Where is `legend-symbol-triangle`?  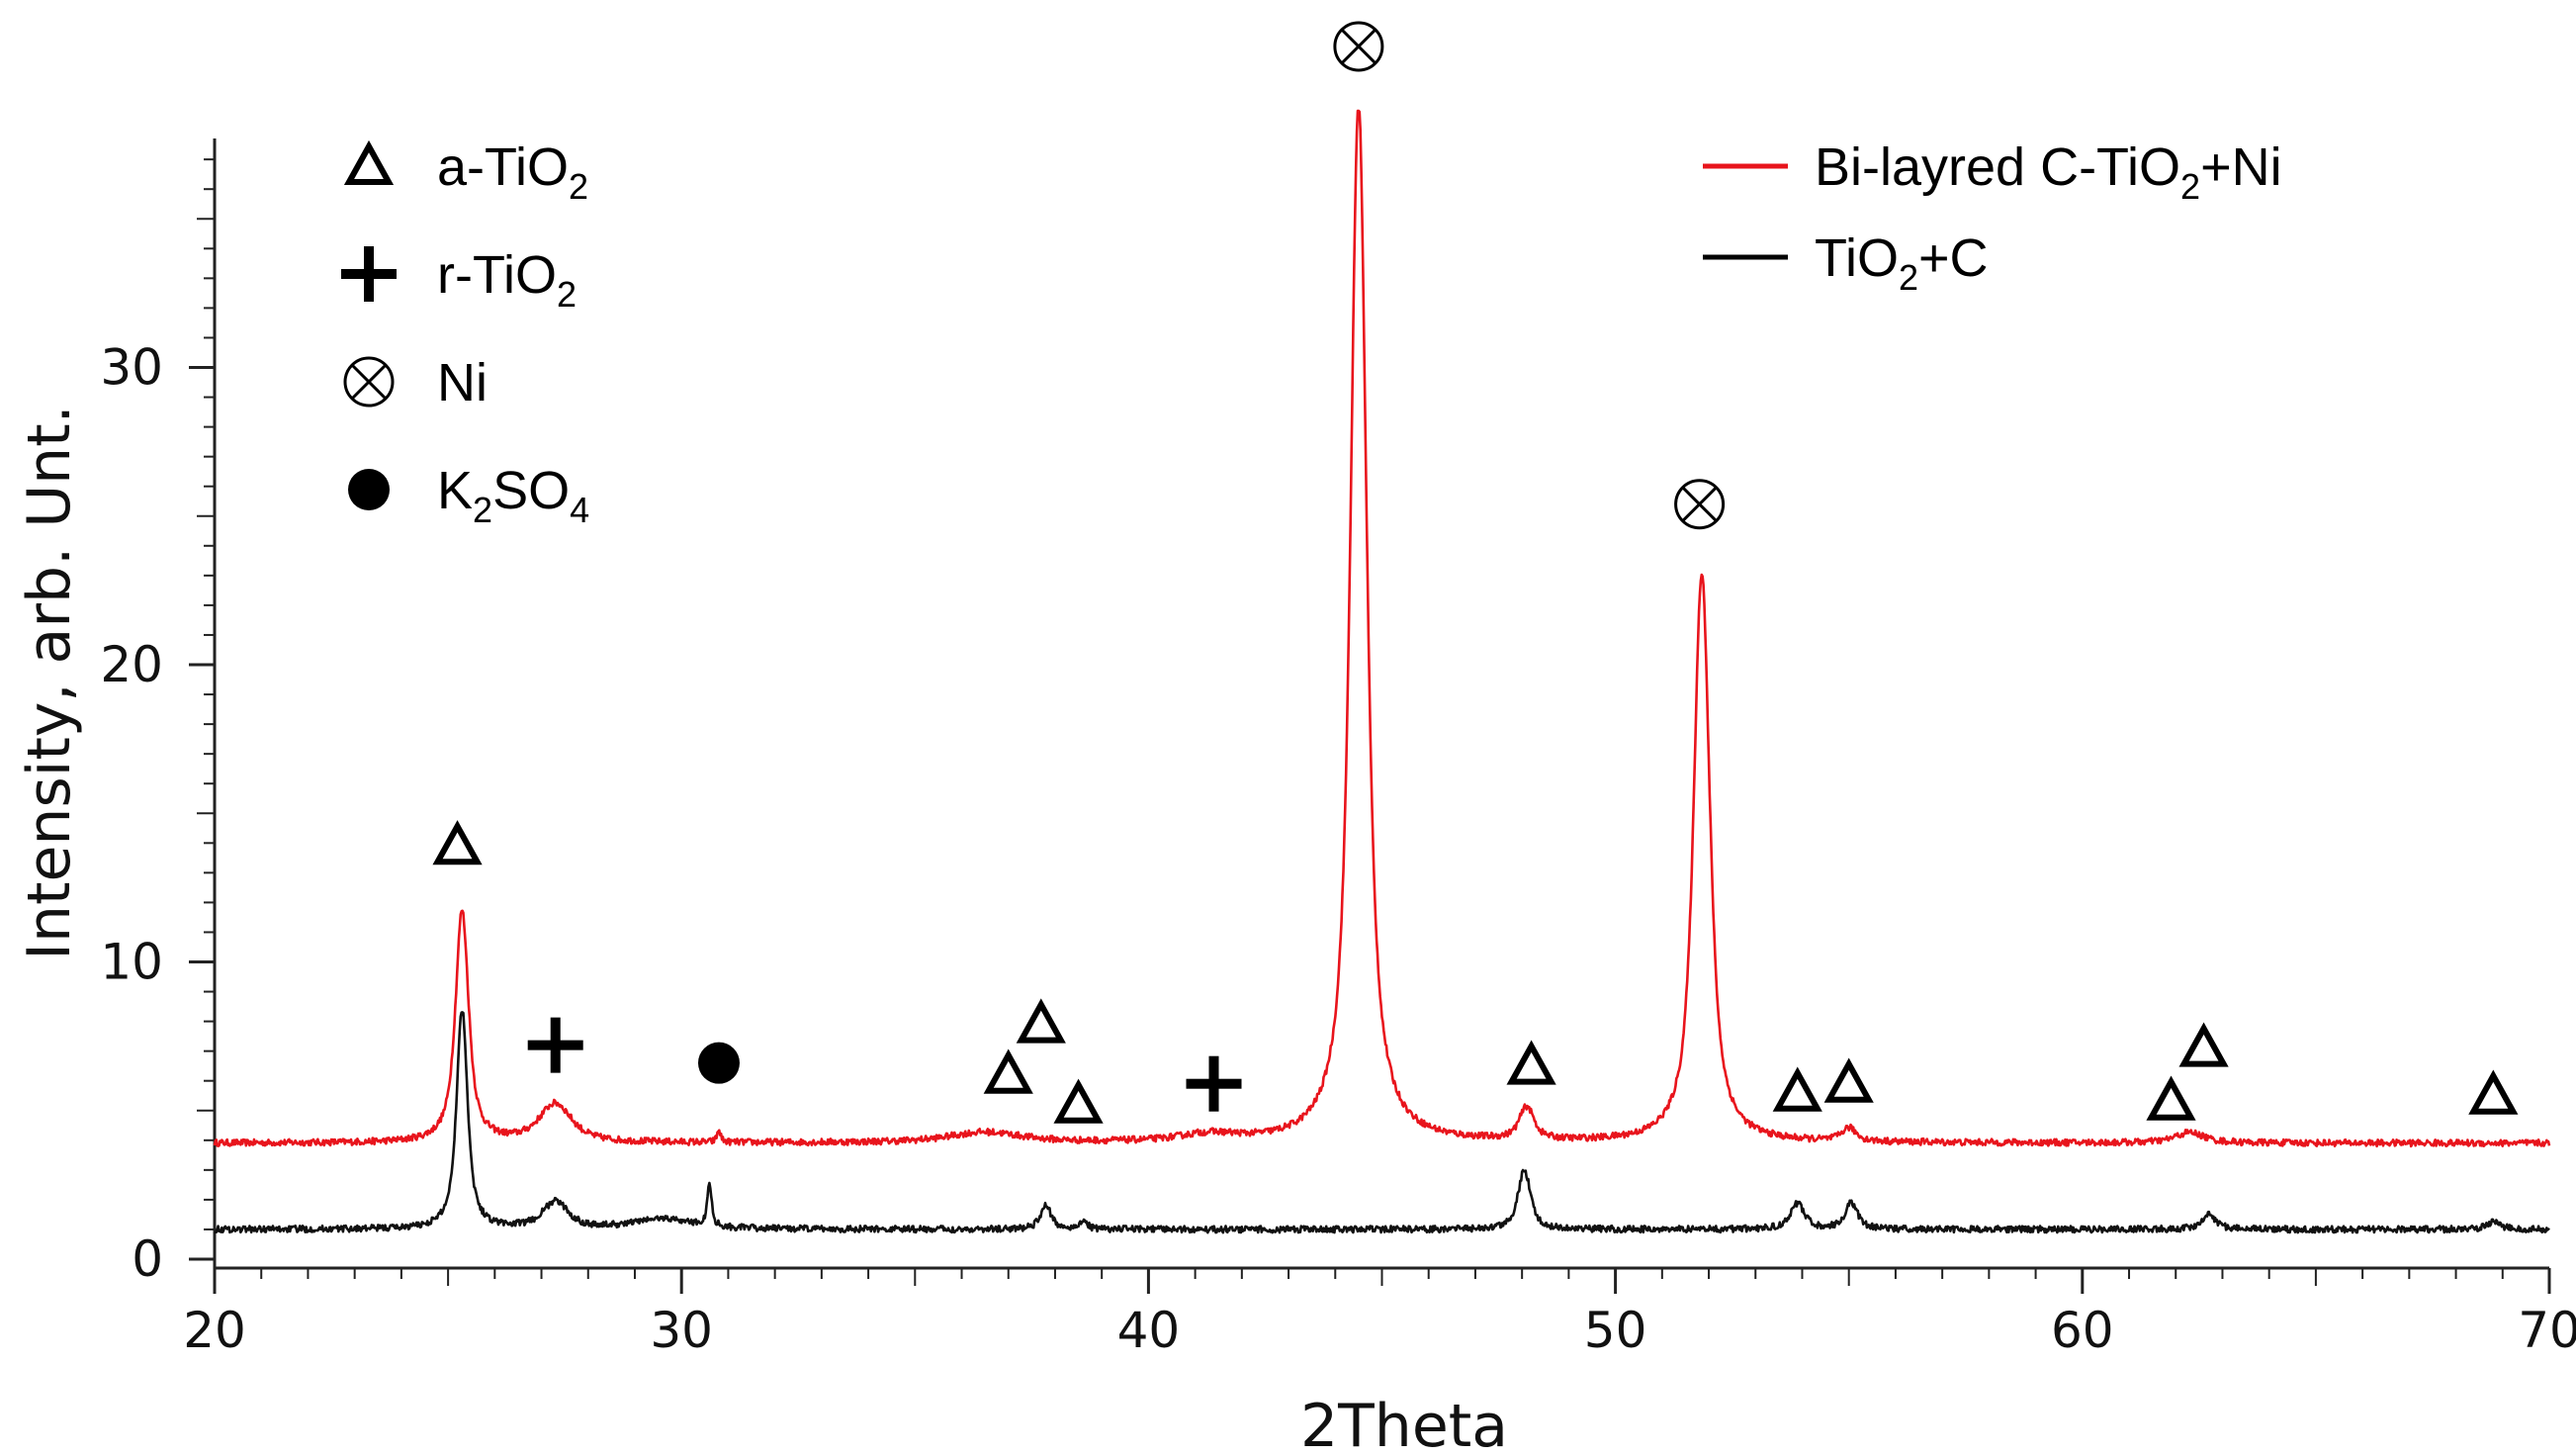 legend-symbol-triangle is located at coordinates (369, 162).